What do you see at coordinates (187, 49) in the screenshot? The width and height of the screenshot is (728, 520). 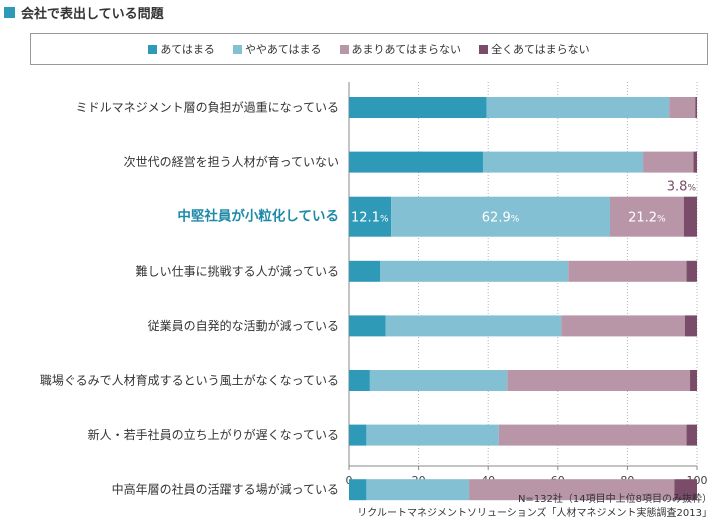 I see `legend-label-0: あてはまる` at bounding box center [187, 49].